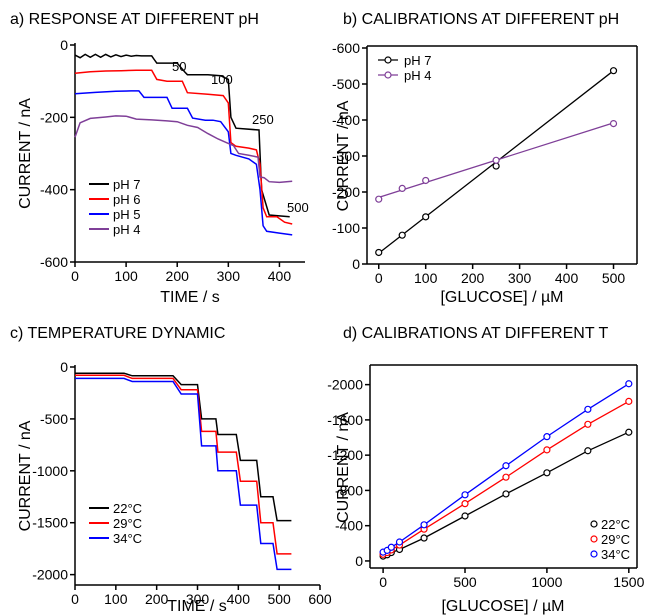 This screenshot has width=653, height=615. What do you see at coordinates (345, 420) in the screenshot?
I see `y-tick-label: -1600` at bounding box center [345, 420].